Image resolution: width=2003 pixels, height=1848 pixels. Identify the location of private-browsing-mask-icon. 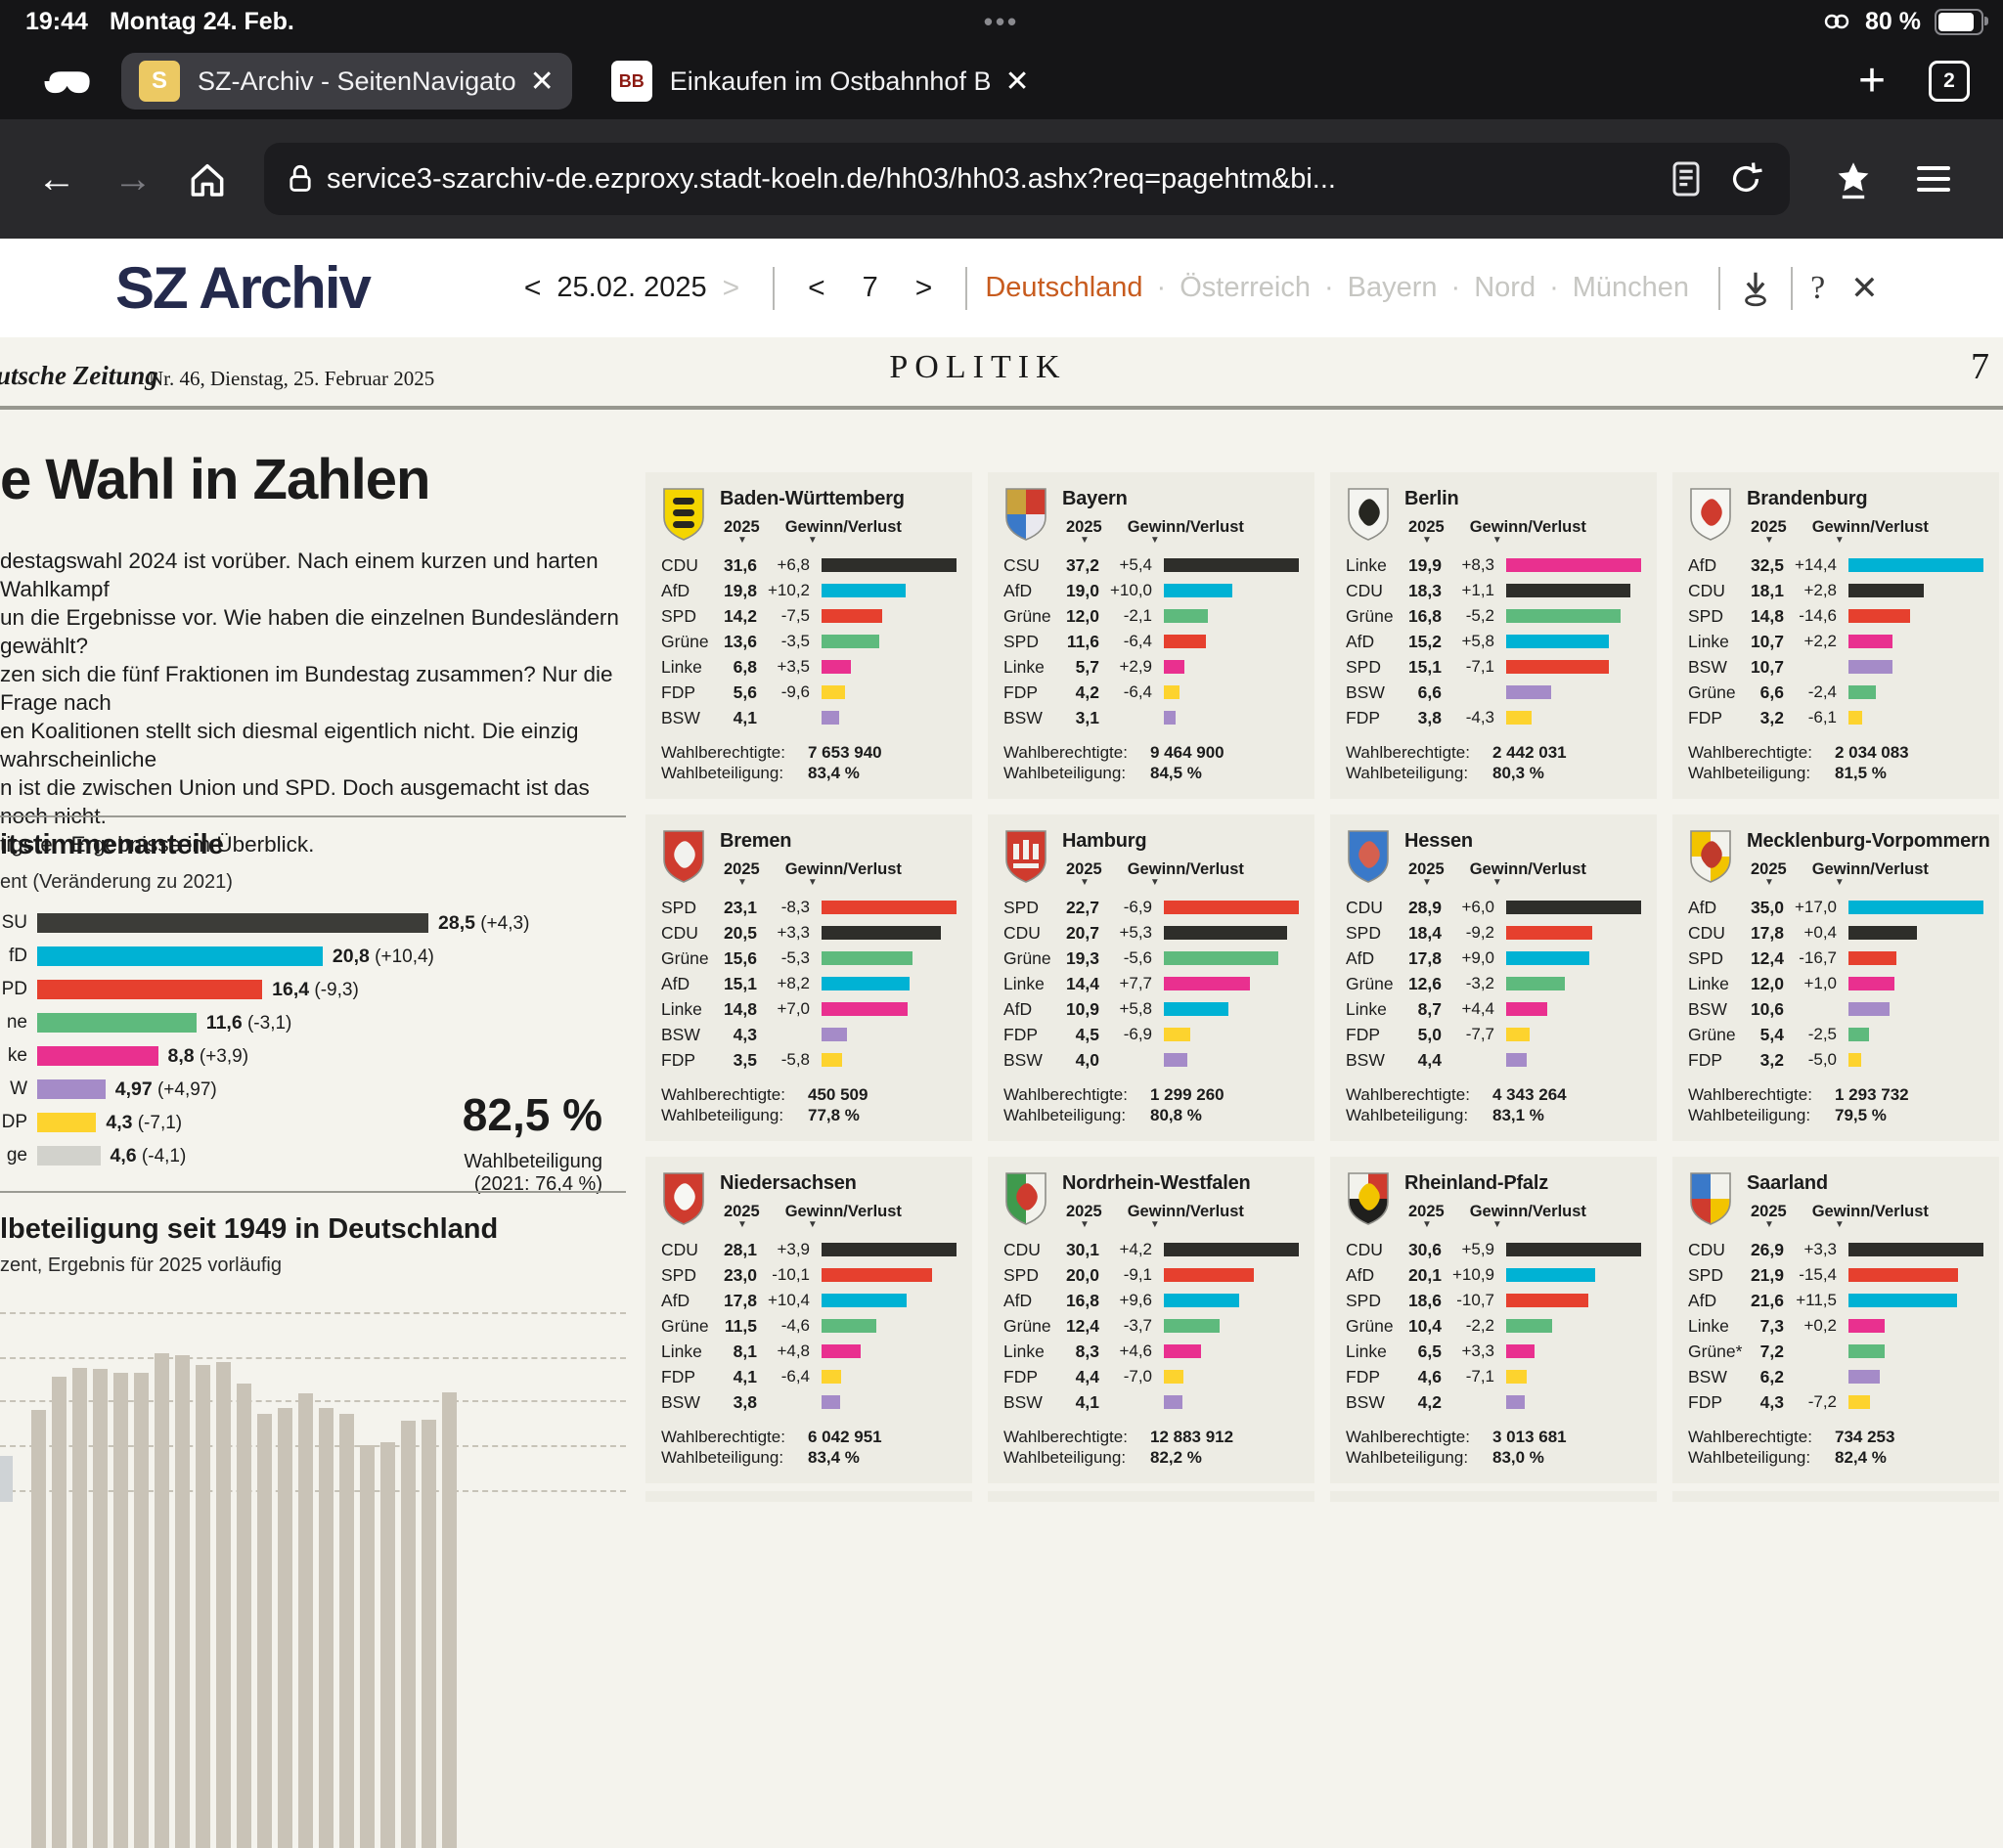
(69, 81).